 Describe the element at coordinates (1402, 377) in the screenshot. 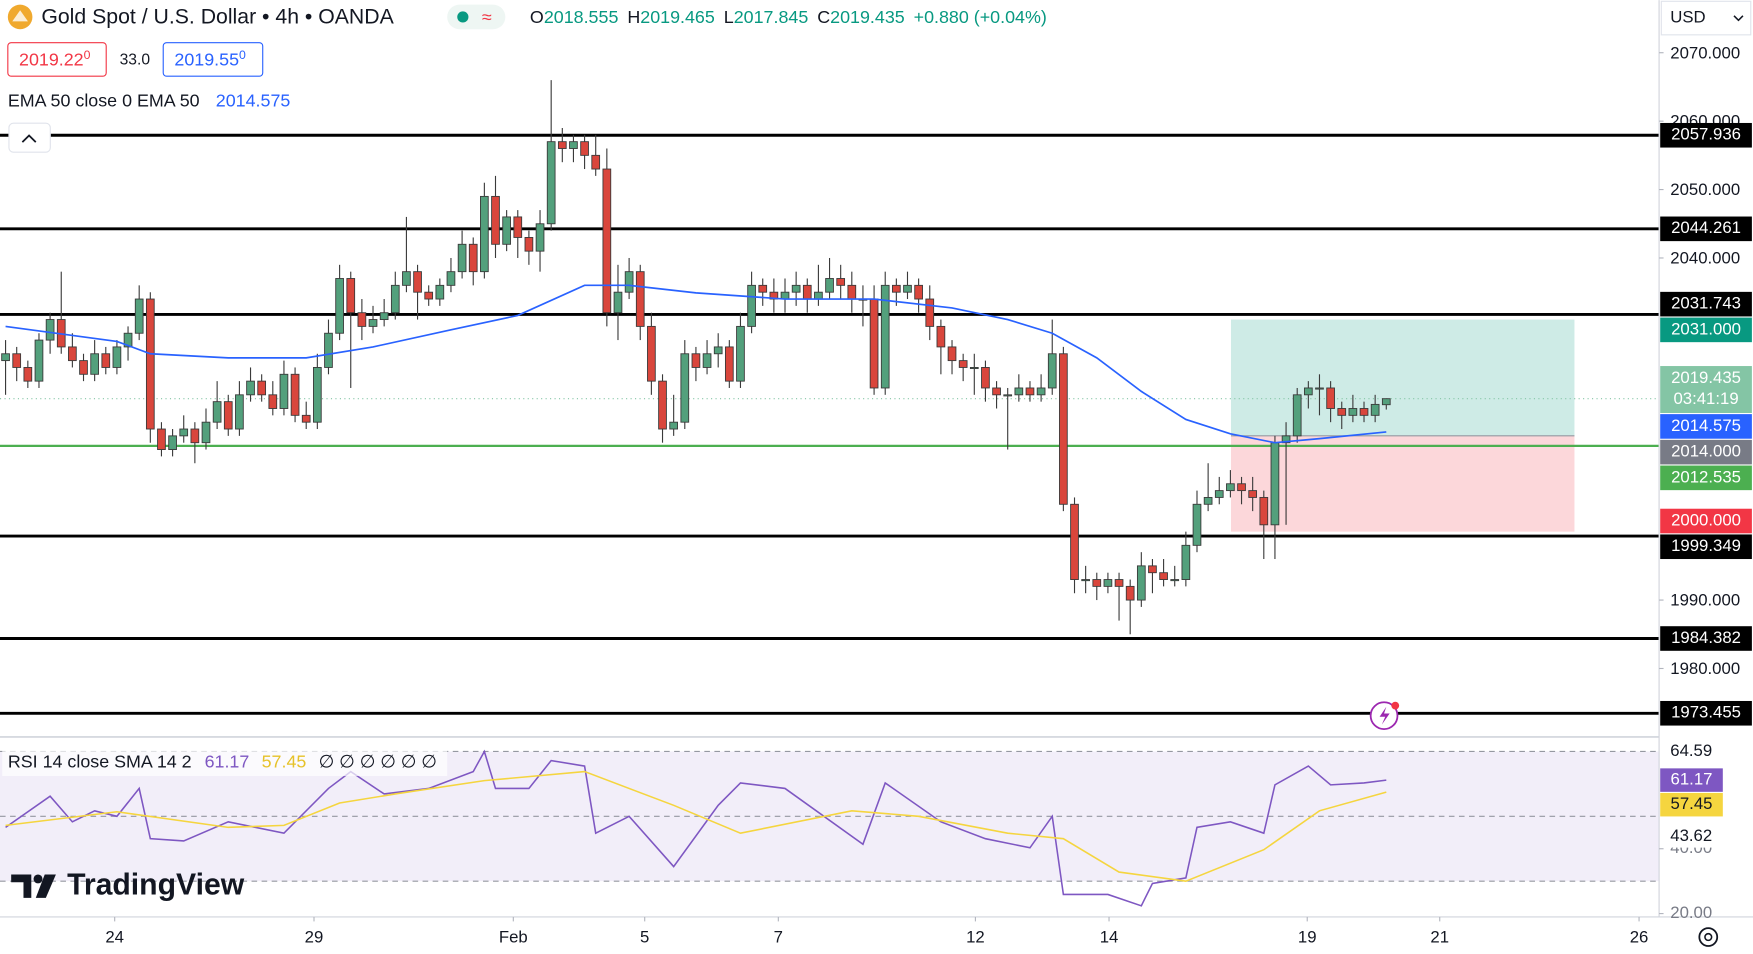

I see `position-profit-zone` at that location.